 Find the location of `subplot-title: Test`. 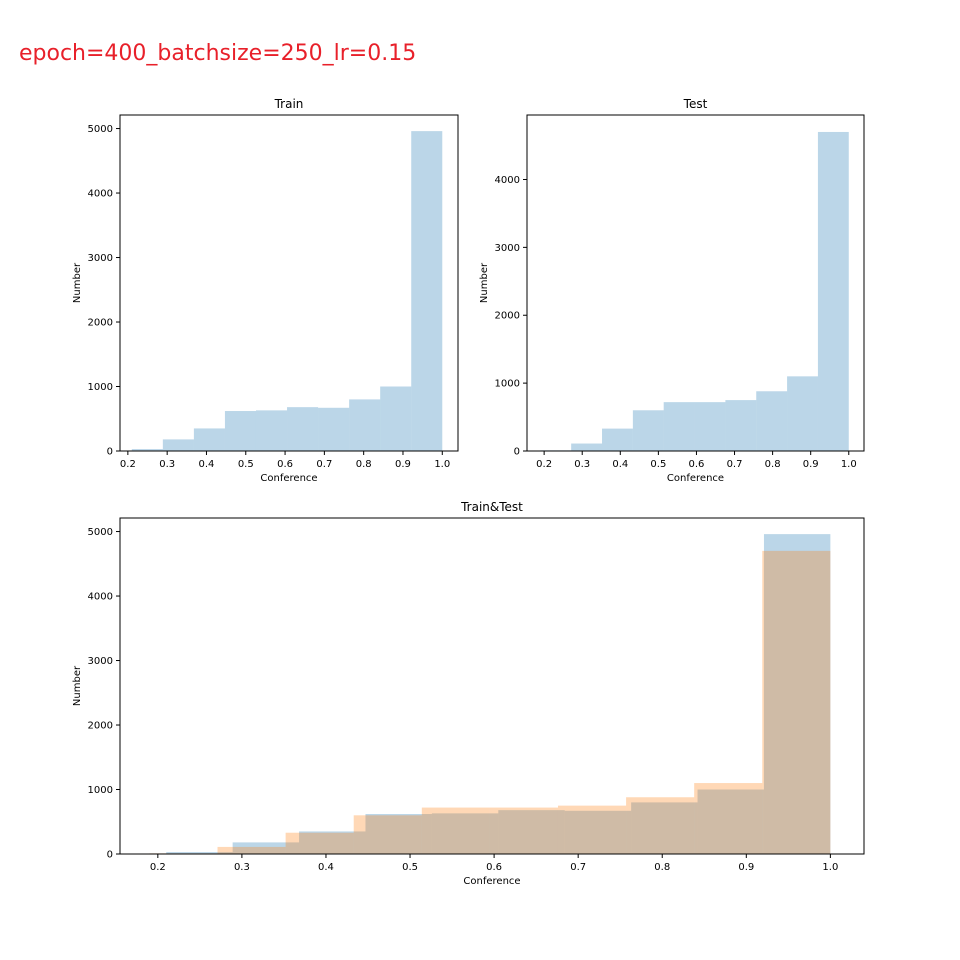

subplot-title: Test is located at coordinates (695, 104).